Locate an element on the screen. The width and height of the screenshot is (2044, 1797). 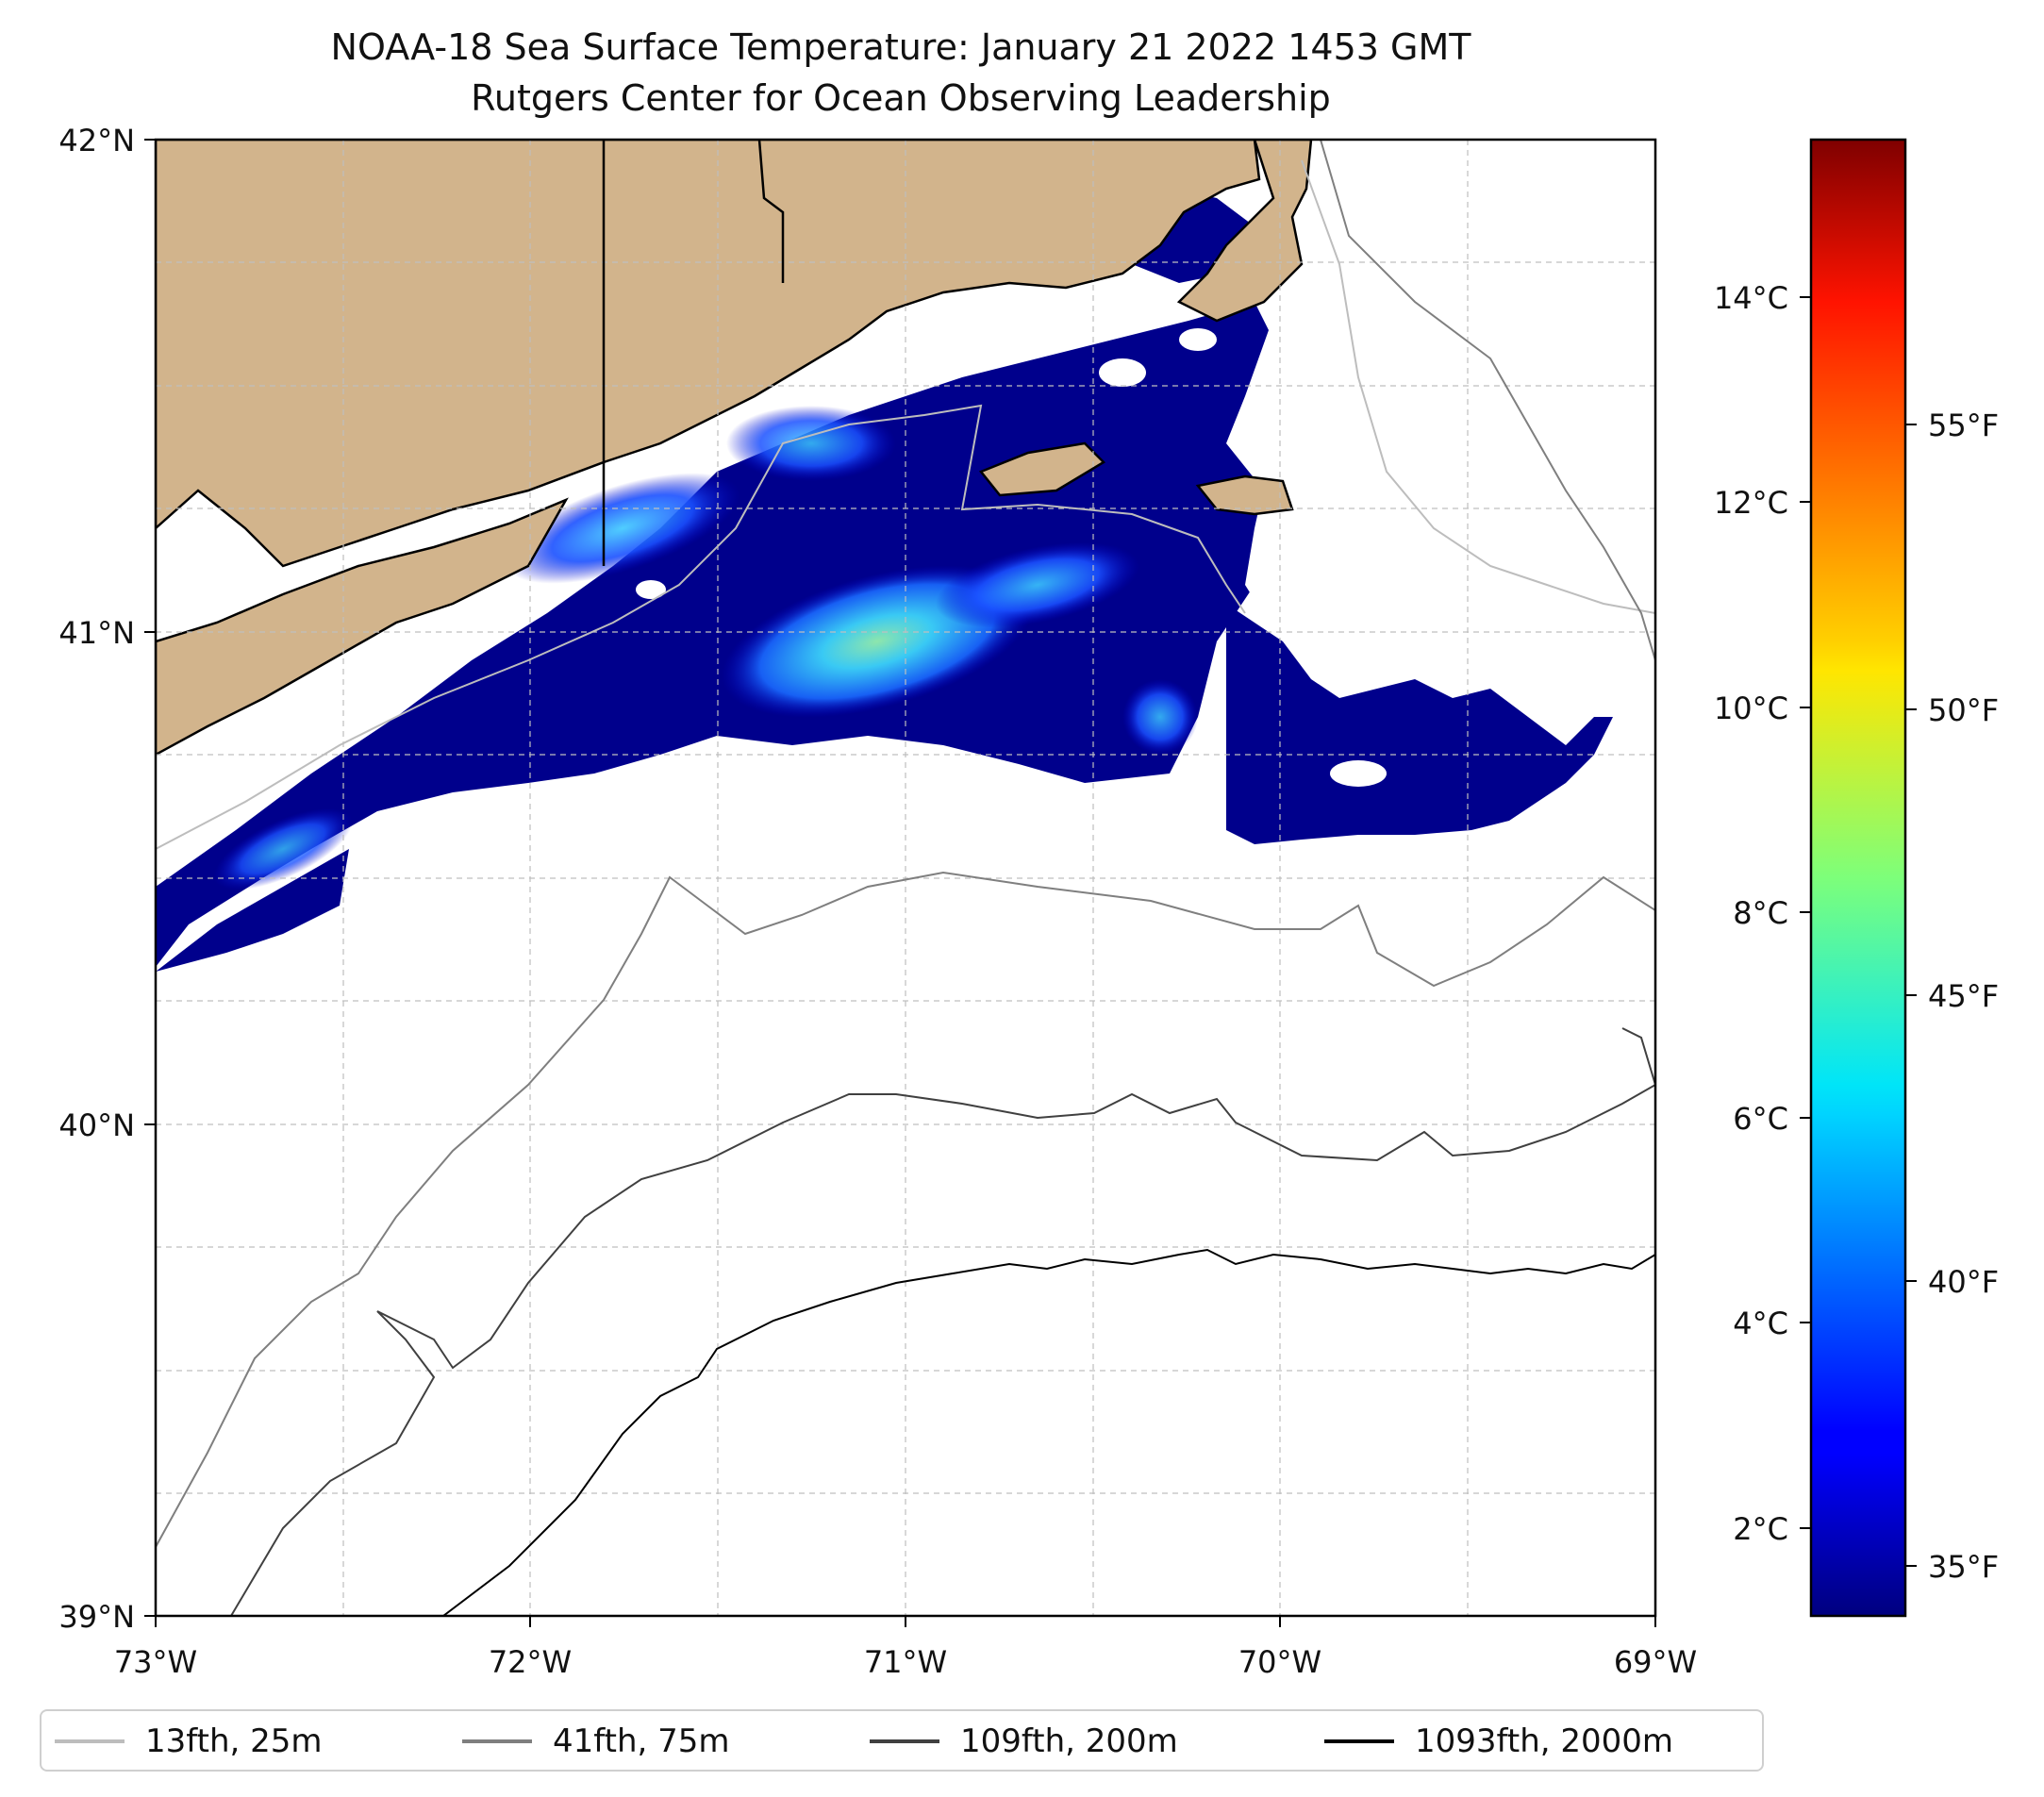
x-tick-label: 70°W is located at coordinates (1279, 1662).